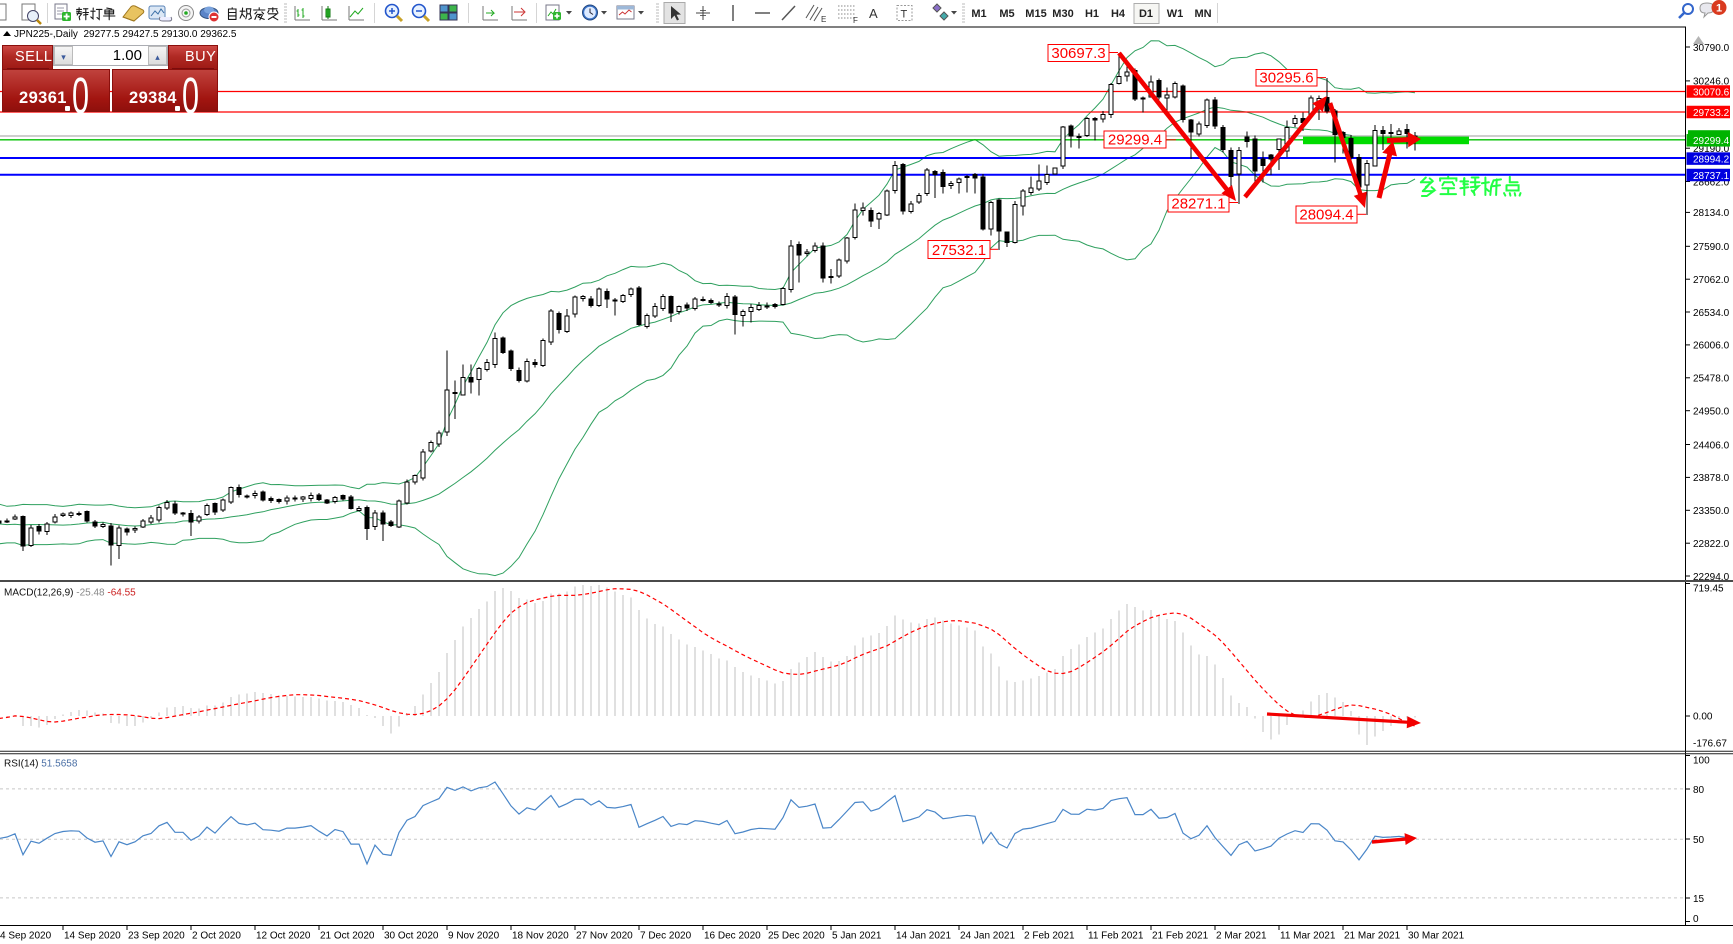  Describe the element at coordinates (1711, 48) in the screenshot. I see `svg-text: 30790.0` at that location.